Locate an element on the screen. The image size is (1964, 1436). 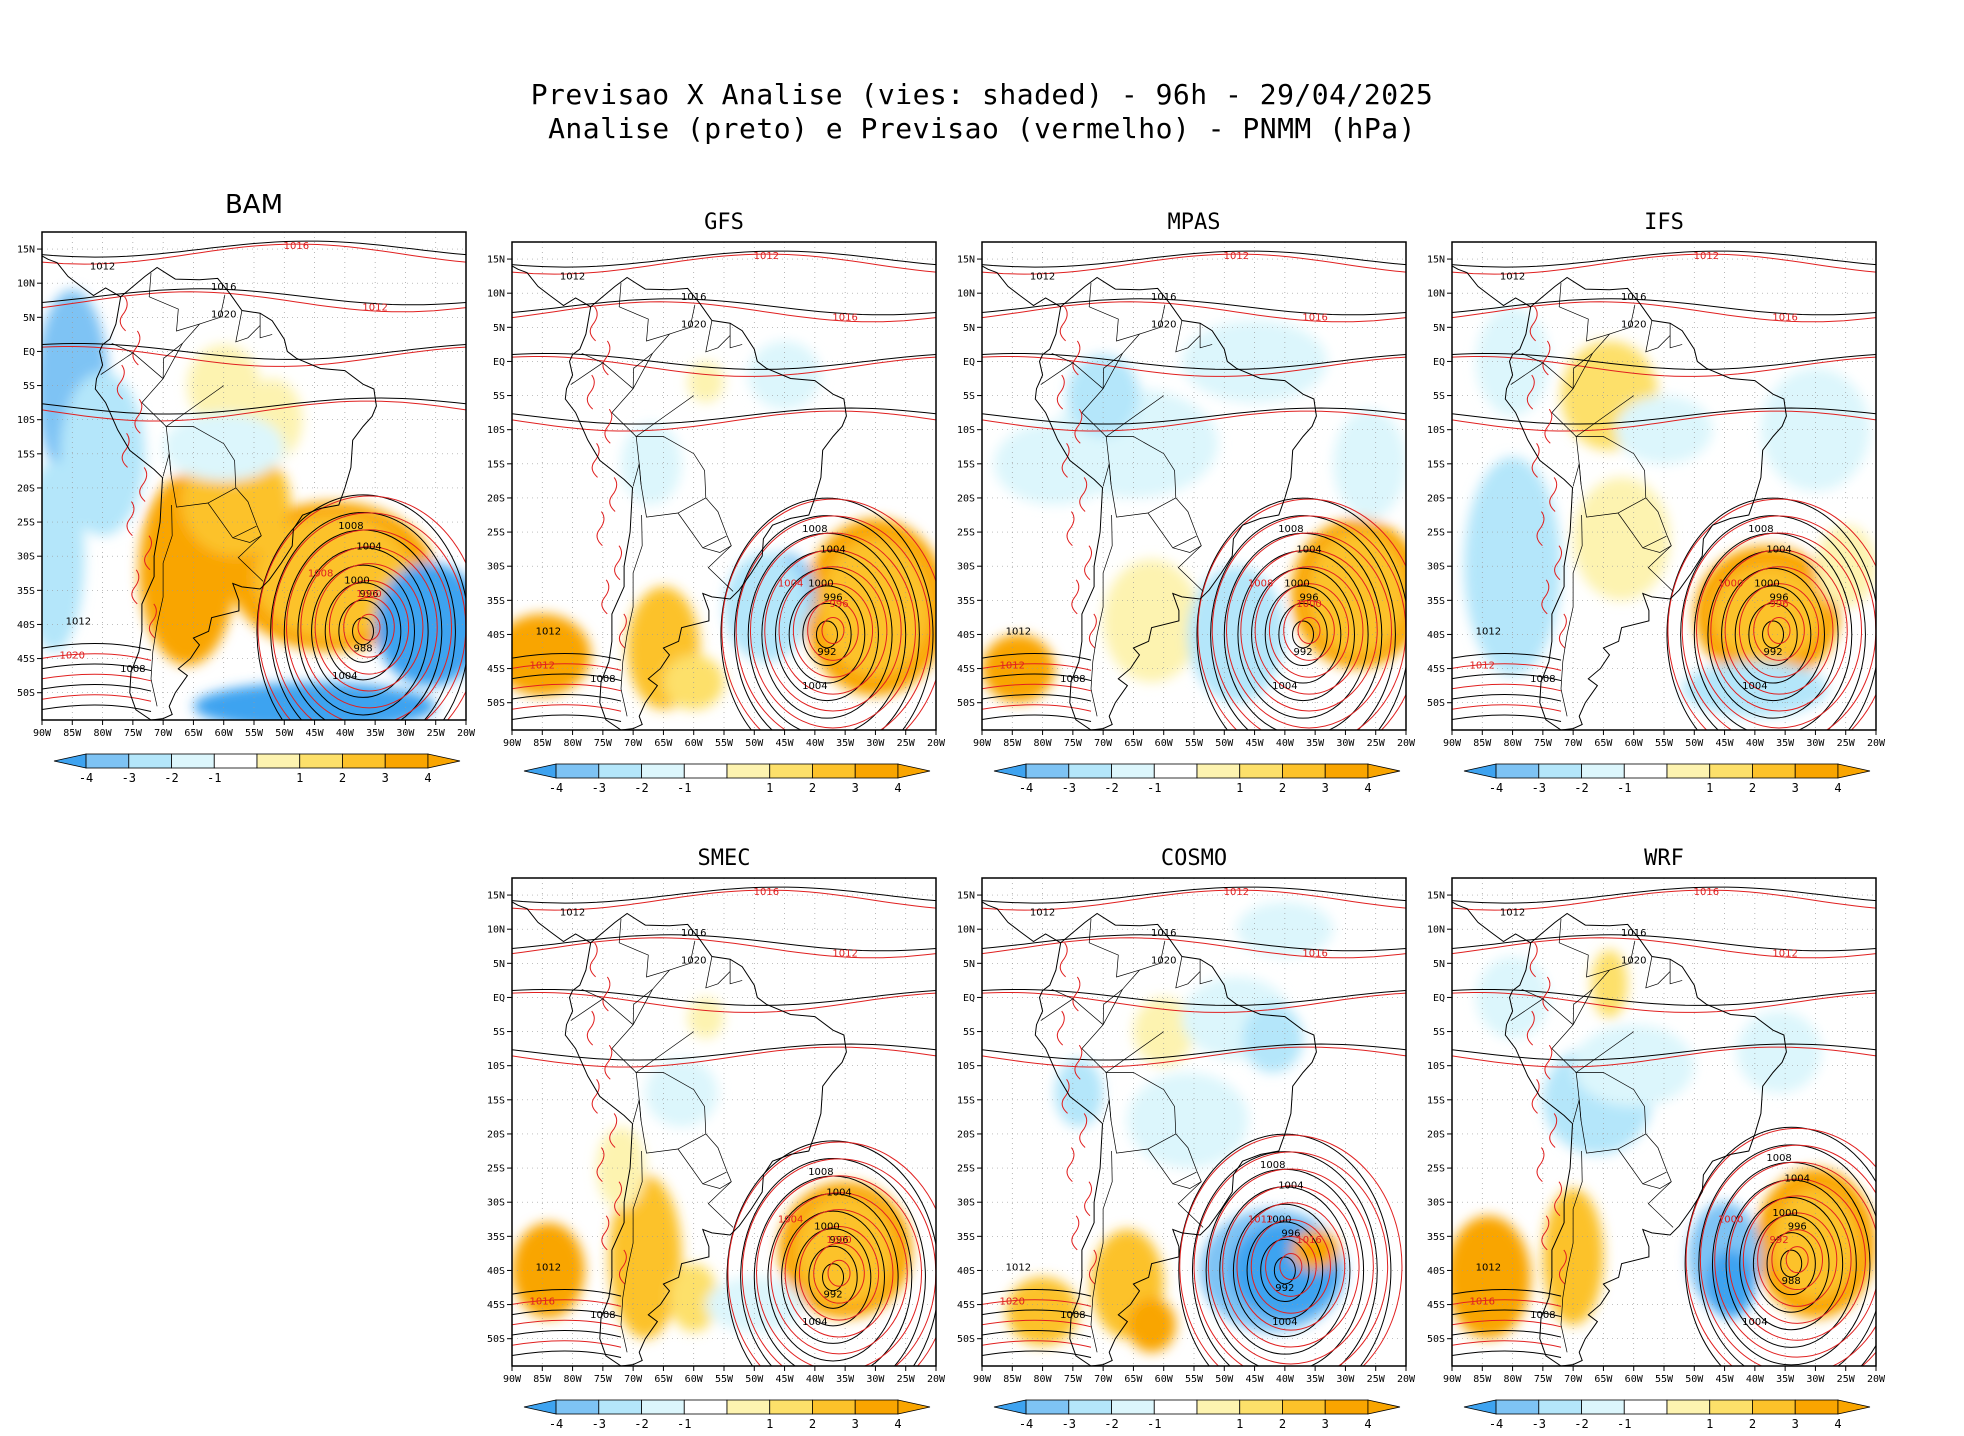
lon-label: 85W is located at coordinates (542, 743).